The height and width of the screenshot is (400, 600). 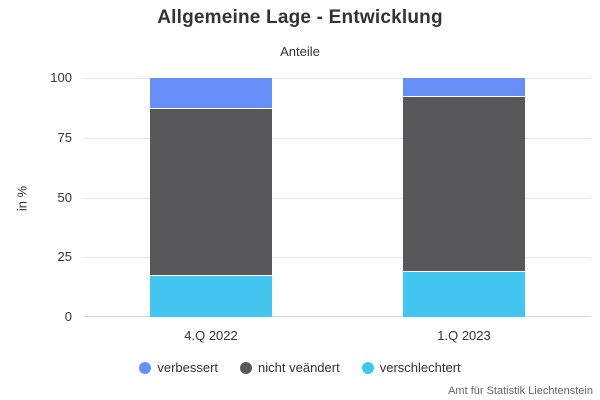 I want to click on legend-label: nicht veändert, so click(x=299, y=367).